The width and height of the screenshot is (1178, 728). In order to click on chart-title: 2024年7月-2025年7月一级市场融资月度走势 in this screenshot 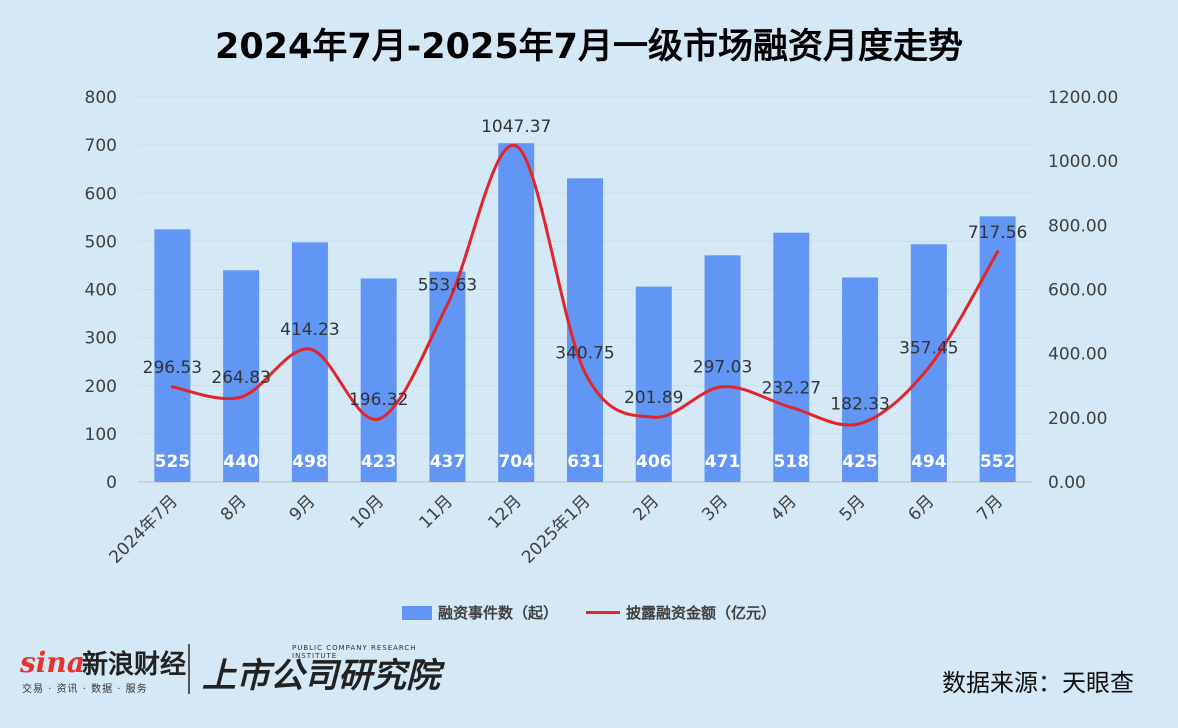, I will do `click(589, 47)`.